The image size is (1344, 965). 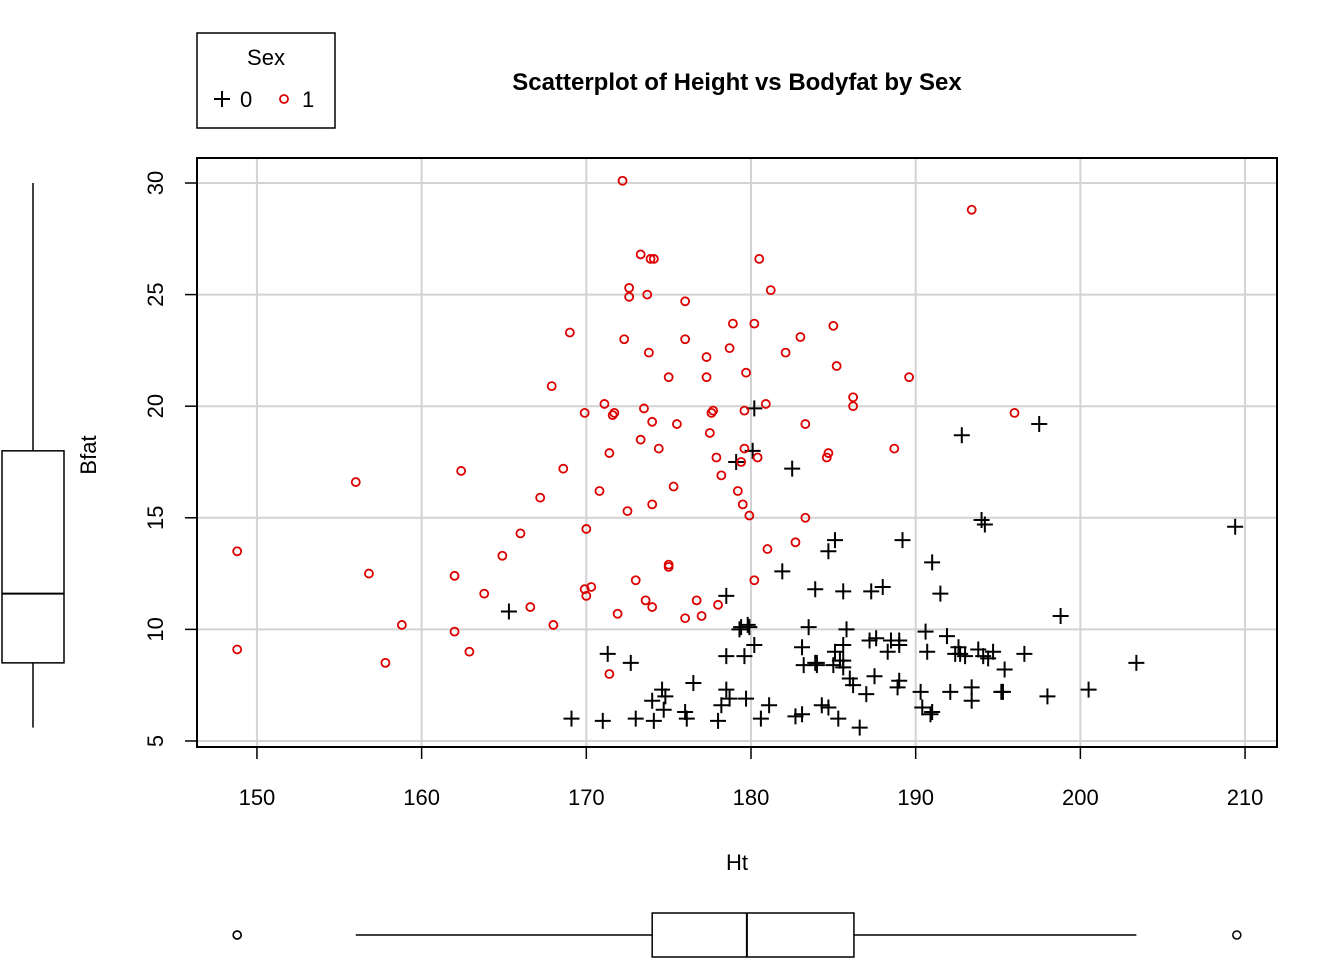 I want to click on y-tick-label: 5, so click(x=155, y=741).